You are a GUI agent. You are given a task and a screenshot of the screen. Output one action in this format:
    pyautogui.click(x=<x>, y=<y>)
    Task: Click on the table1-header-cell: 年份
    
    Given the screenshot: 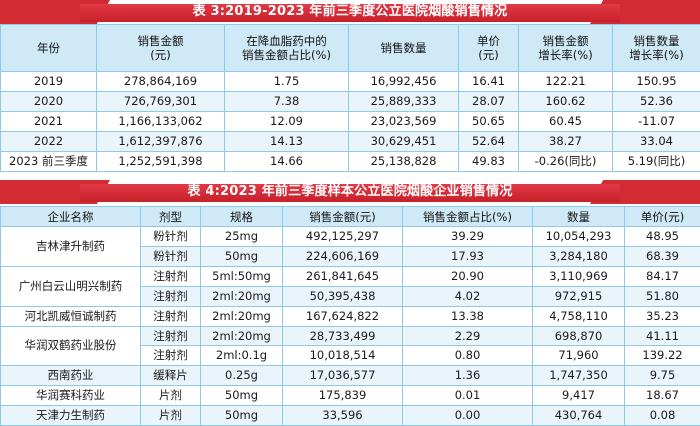 What is the action you would take?
    pyautogui.click(x=49, y=48)
    